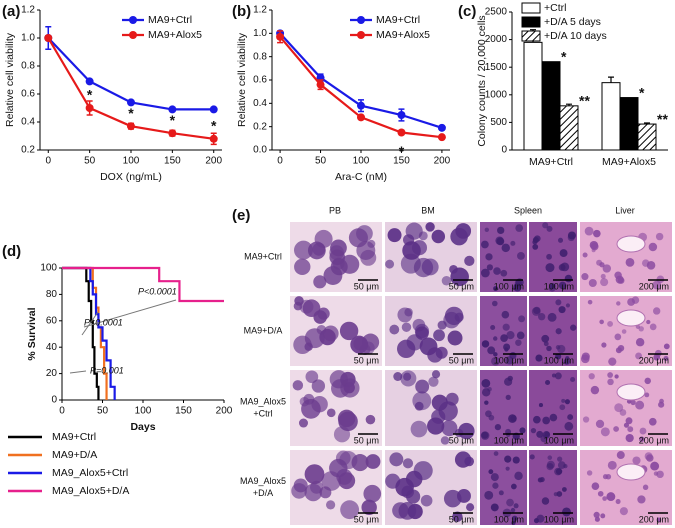  Describe the element at coordinates (631, 472) in the screenshot. I see `vessel` at that location.